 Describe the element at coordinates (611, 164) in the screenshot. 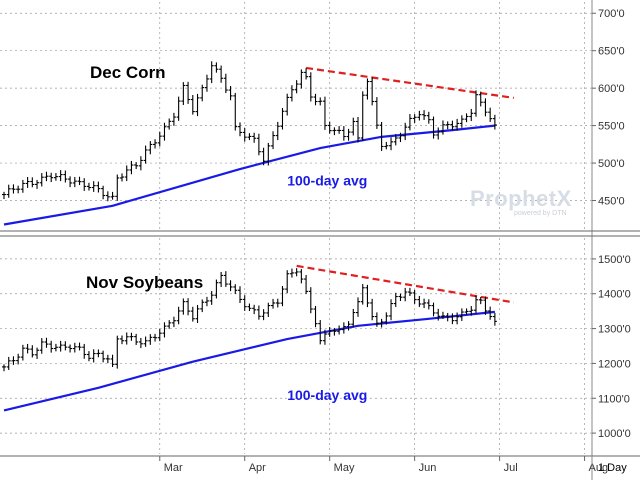

I see `y-tick-label: 500'0` at that location.